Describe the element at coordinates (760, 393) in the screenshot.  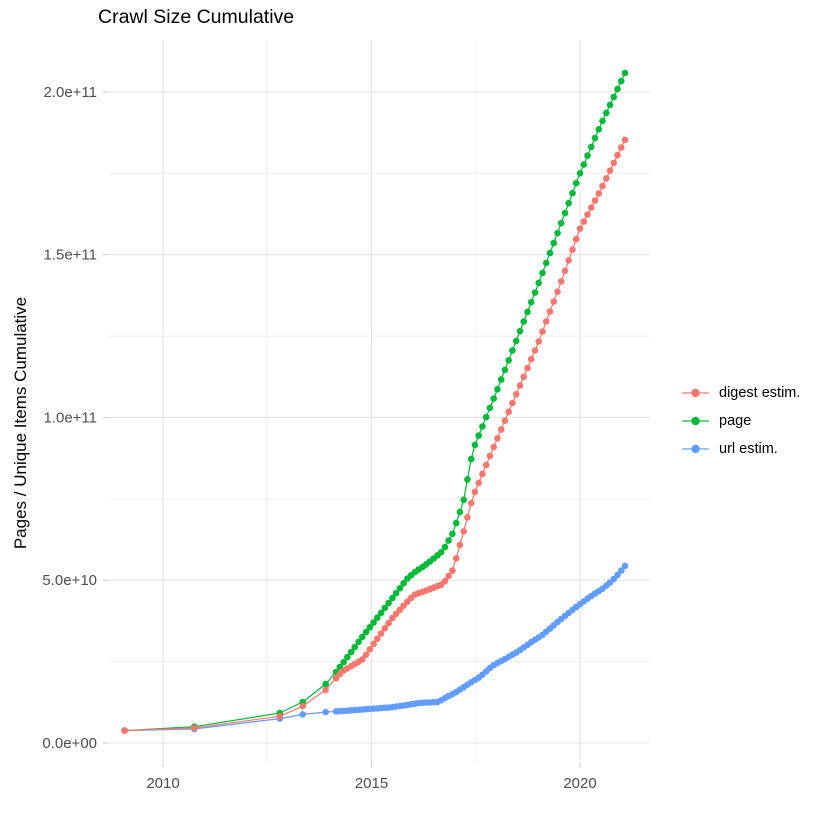
I see `legend-label: digest estim.` at that location.